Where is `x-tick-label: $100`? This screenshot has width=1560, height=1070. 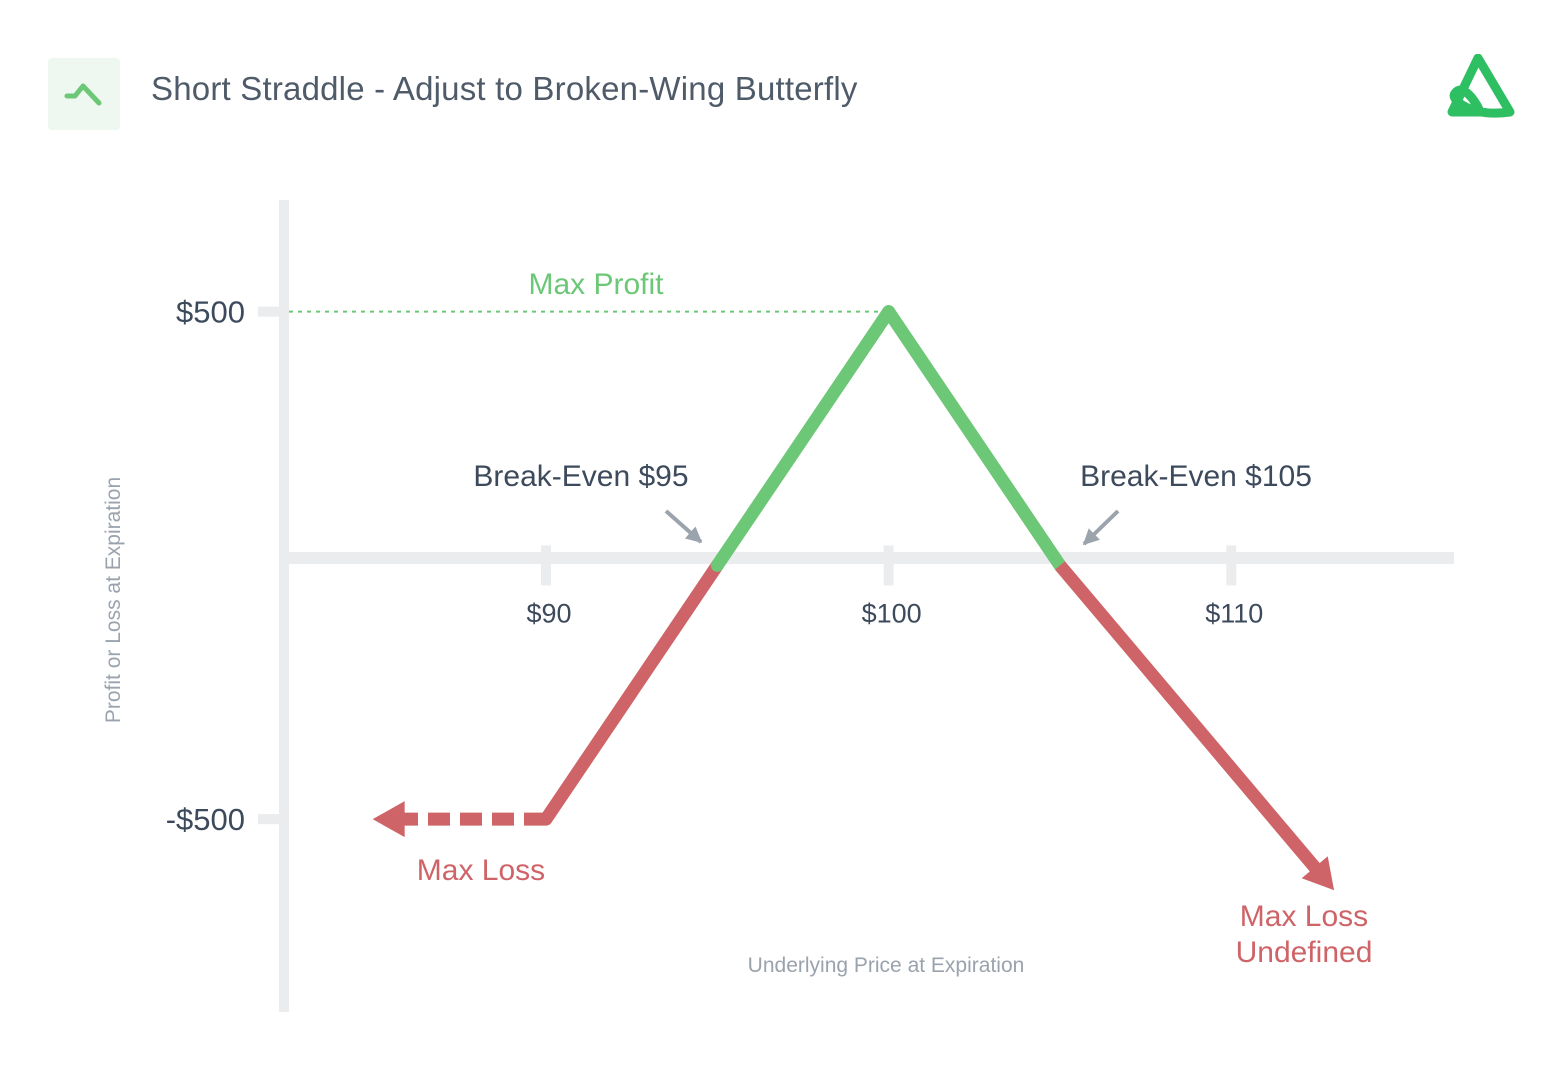
x-tick-label: $100 is located at coordinates (892, 613).